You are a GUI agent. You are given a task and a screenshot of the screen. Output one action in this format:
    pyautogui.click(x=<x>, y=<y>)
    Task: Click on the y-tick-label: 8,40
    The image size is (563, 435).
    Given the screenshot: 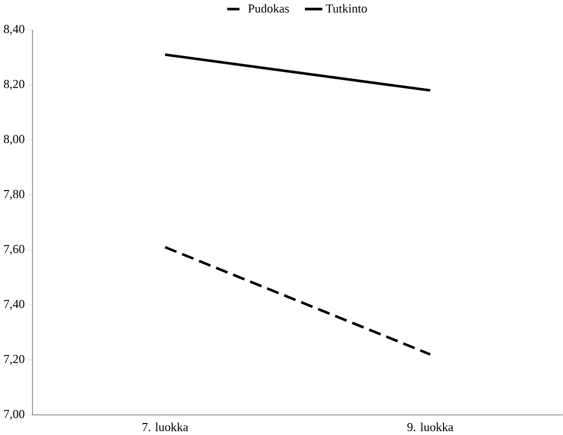 What is the action you would take?
    pyautogui.click(x=14, y=30)
    